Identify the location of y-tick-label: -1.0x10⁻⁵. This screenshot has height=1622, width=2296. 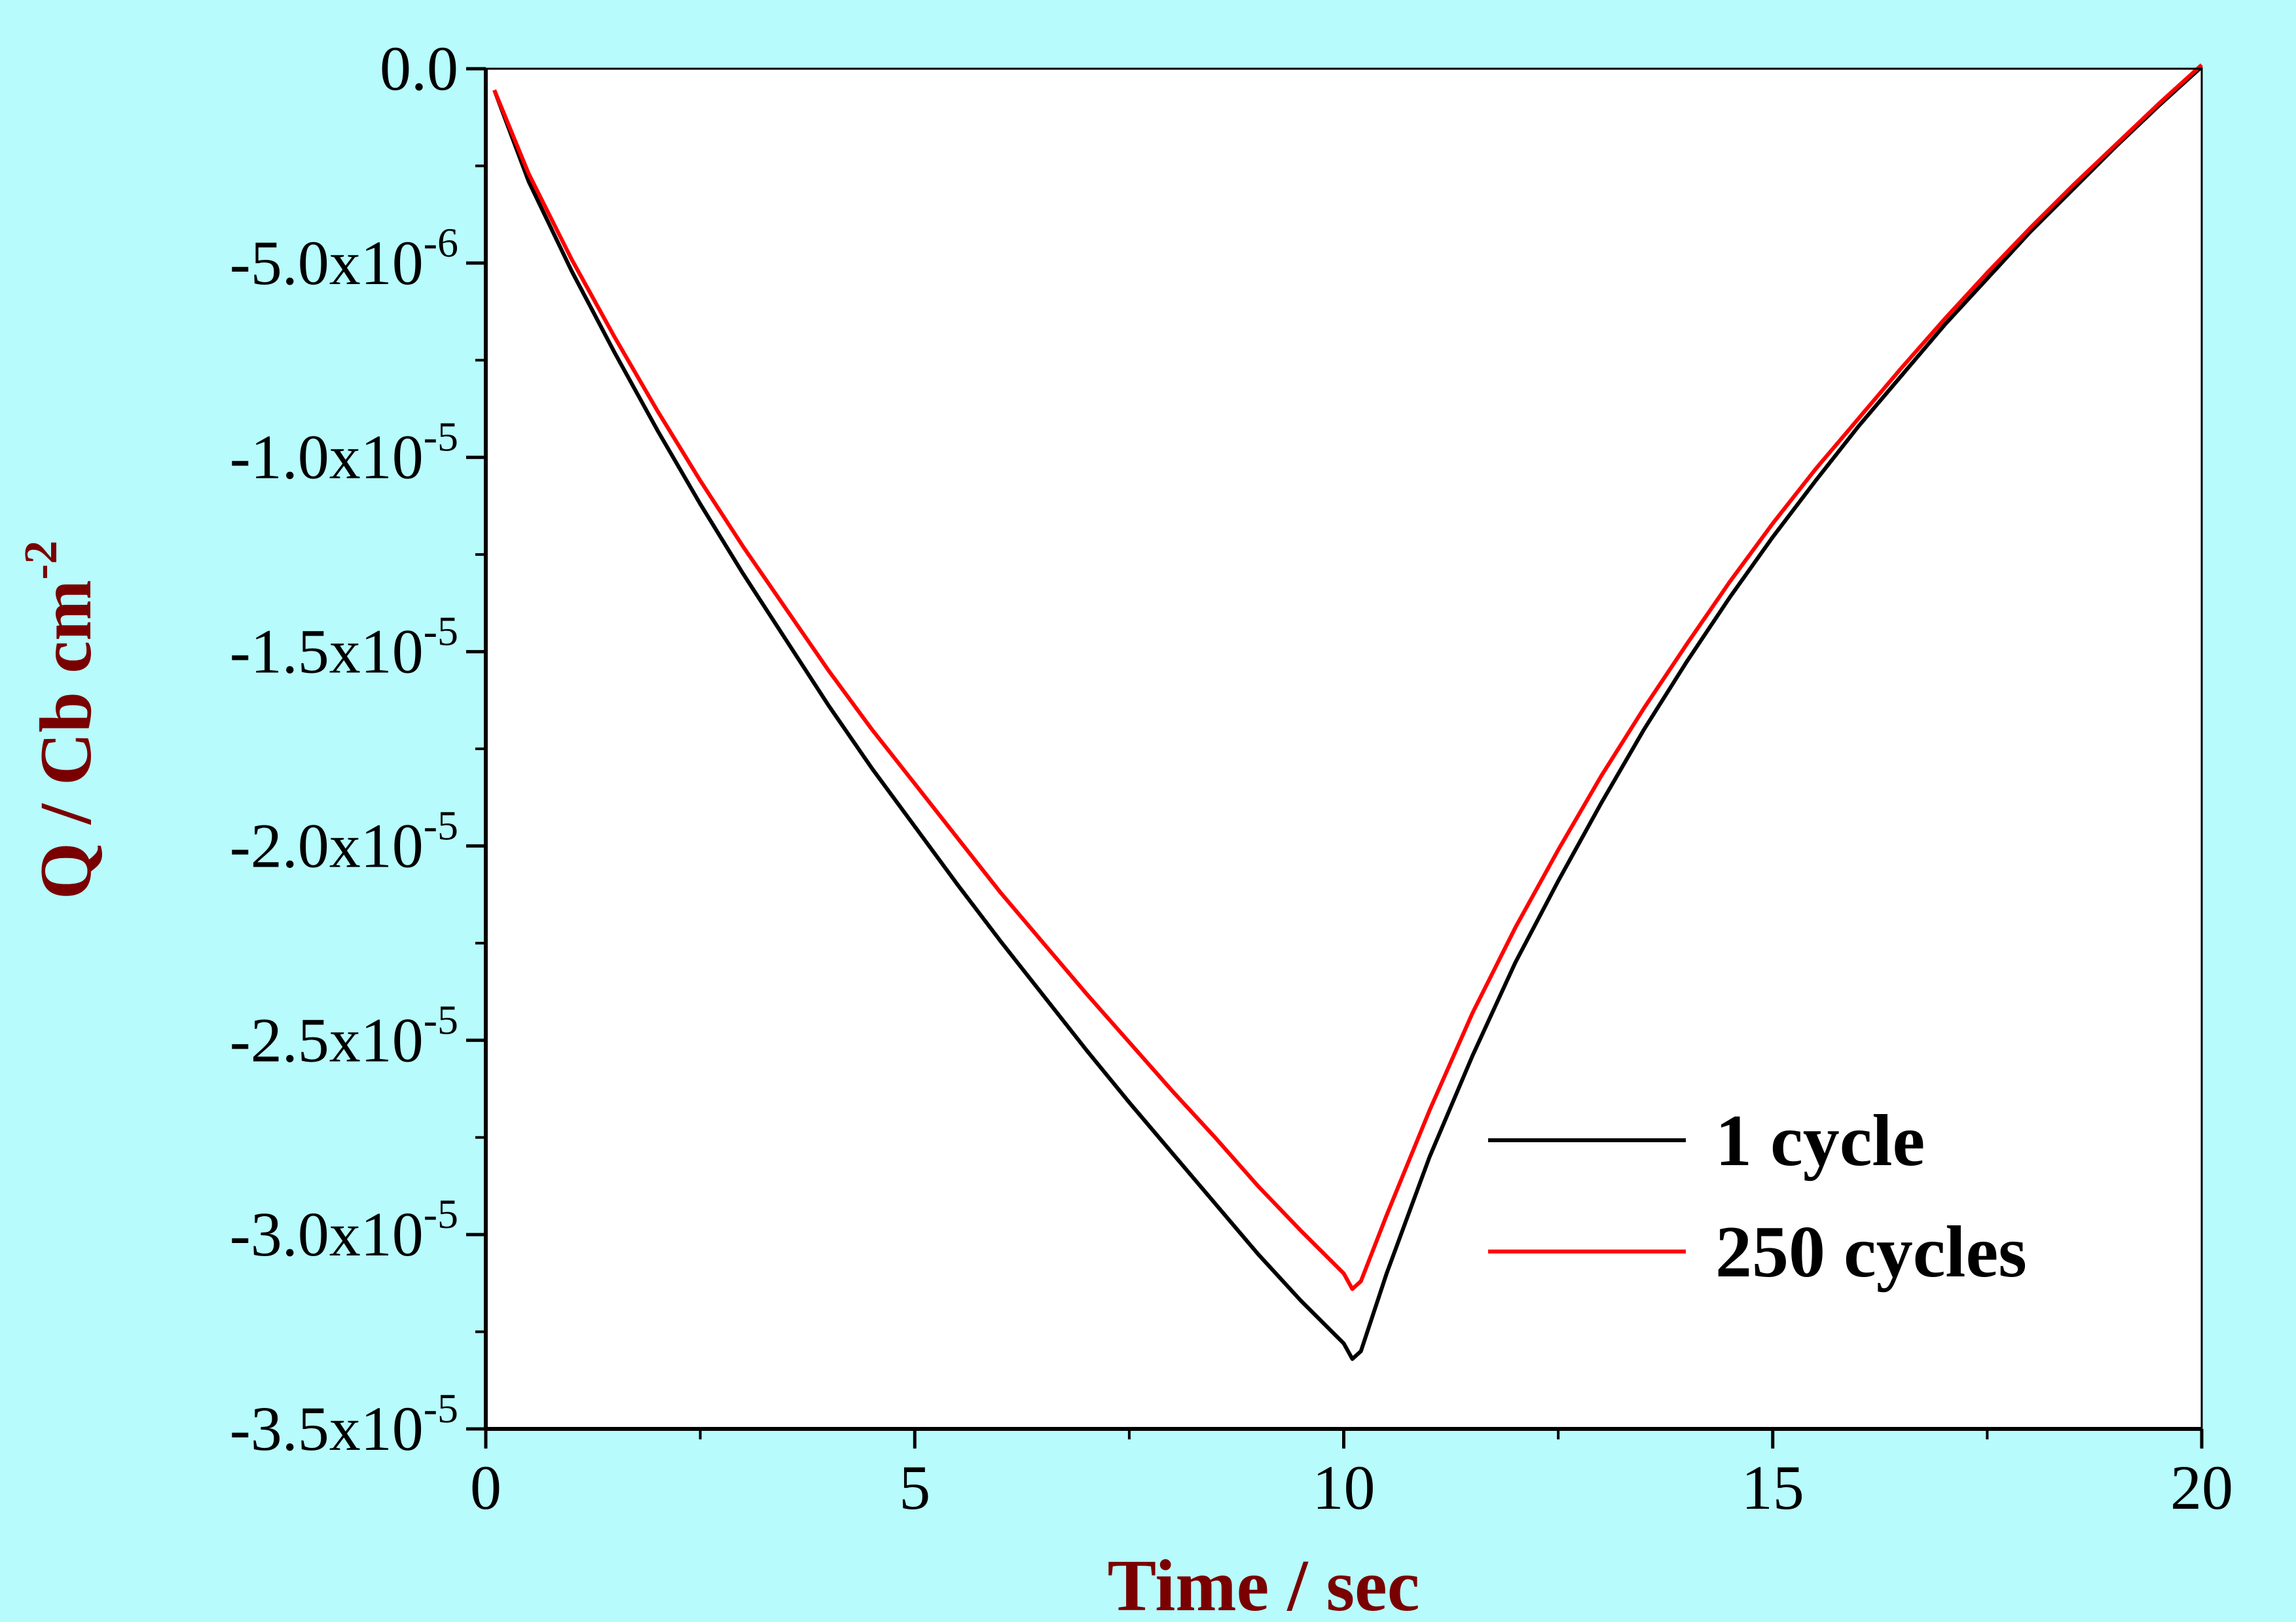
(344, 453).